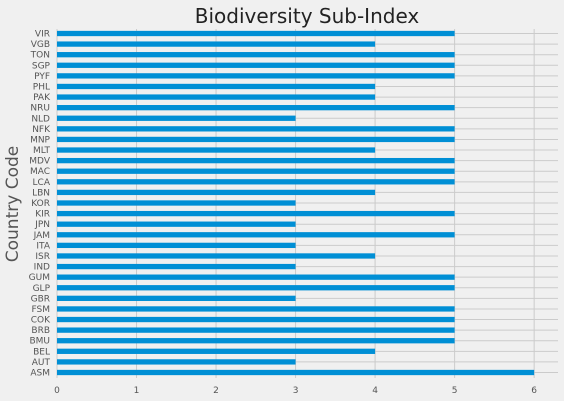 The height and width of the screenshot is (401, 564). Describe the element at coordinates (176, 245) in the screenshot. I see `bar-ita` at that location.